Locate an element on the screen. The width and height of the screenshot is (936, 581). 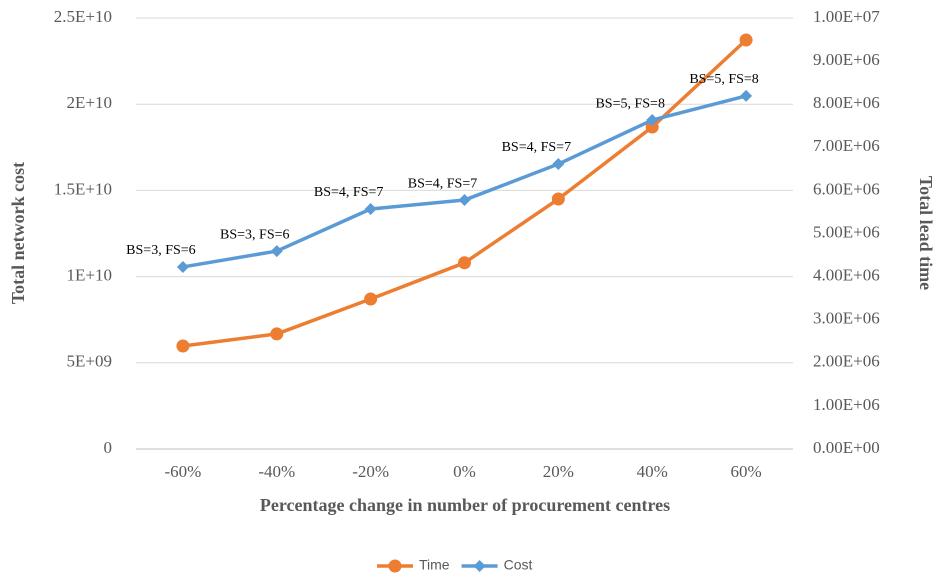
y2-tick-label: 0.00E+00 is located at coordinates (846, 447).